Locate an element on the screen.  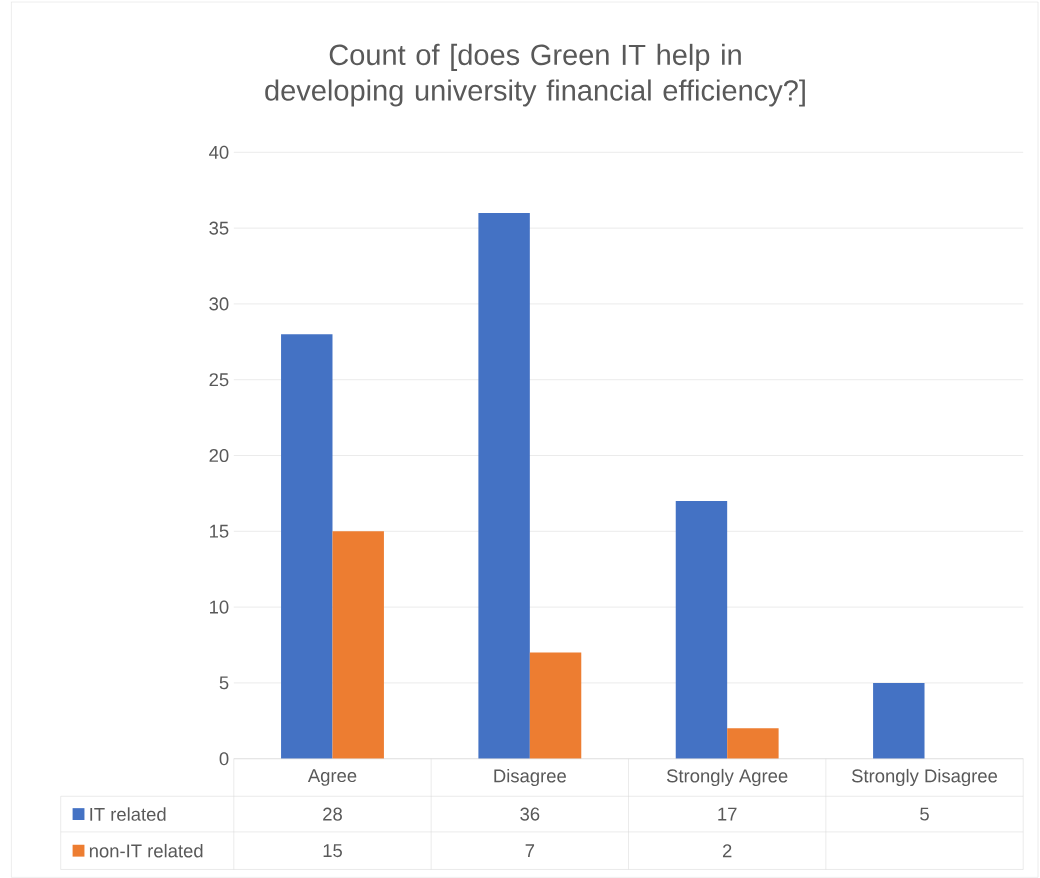
data-label: 36 is located at coordinates (530, 814).